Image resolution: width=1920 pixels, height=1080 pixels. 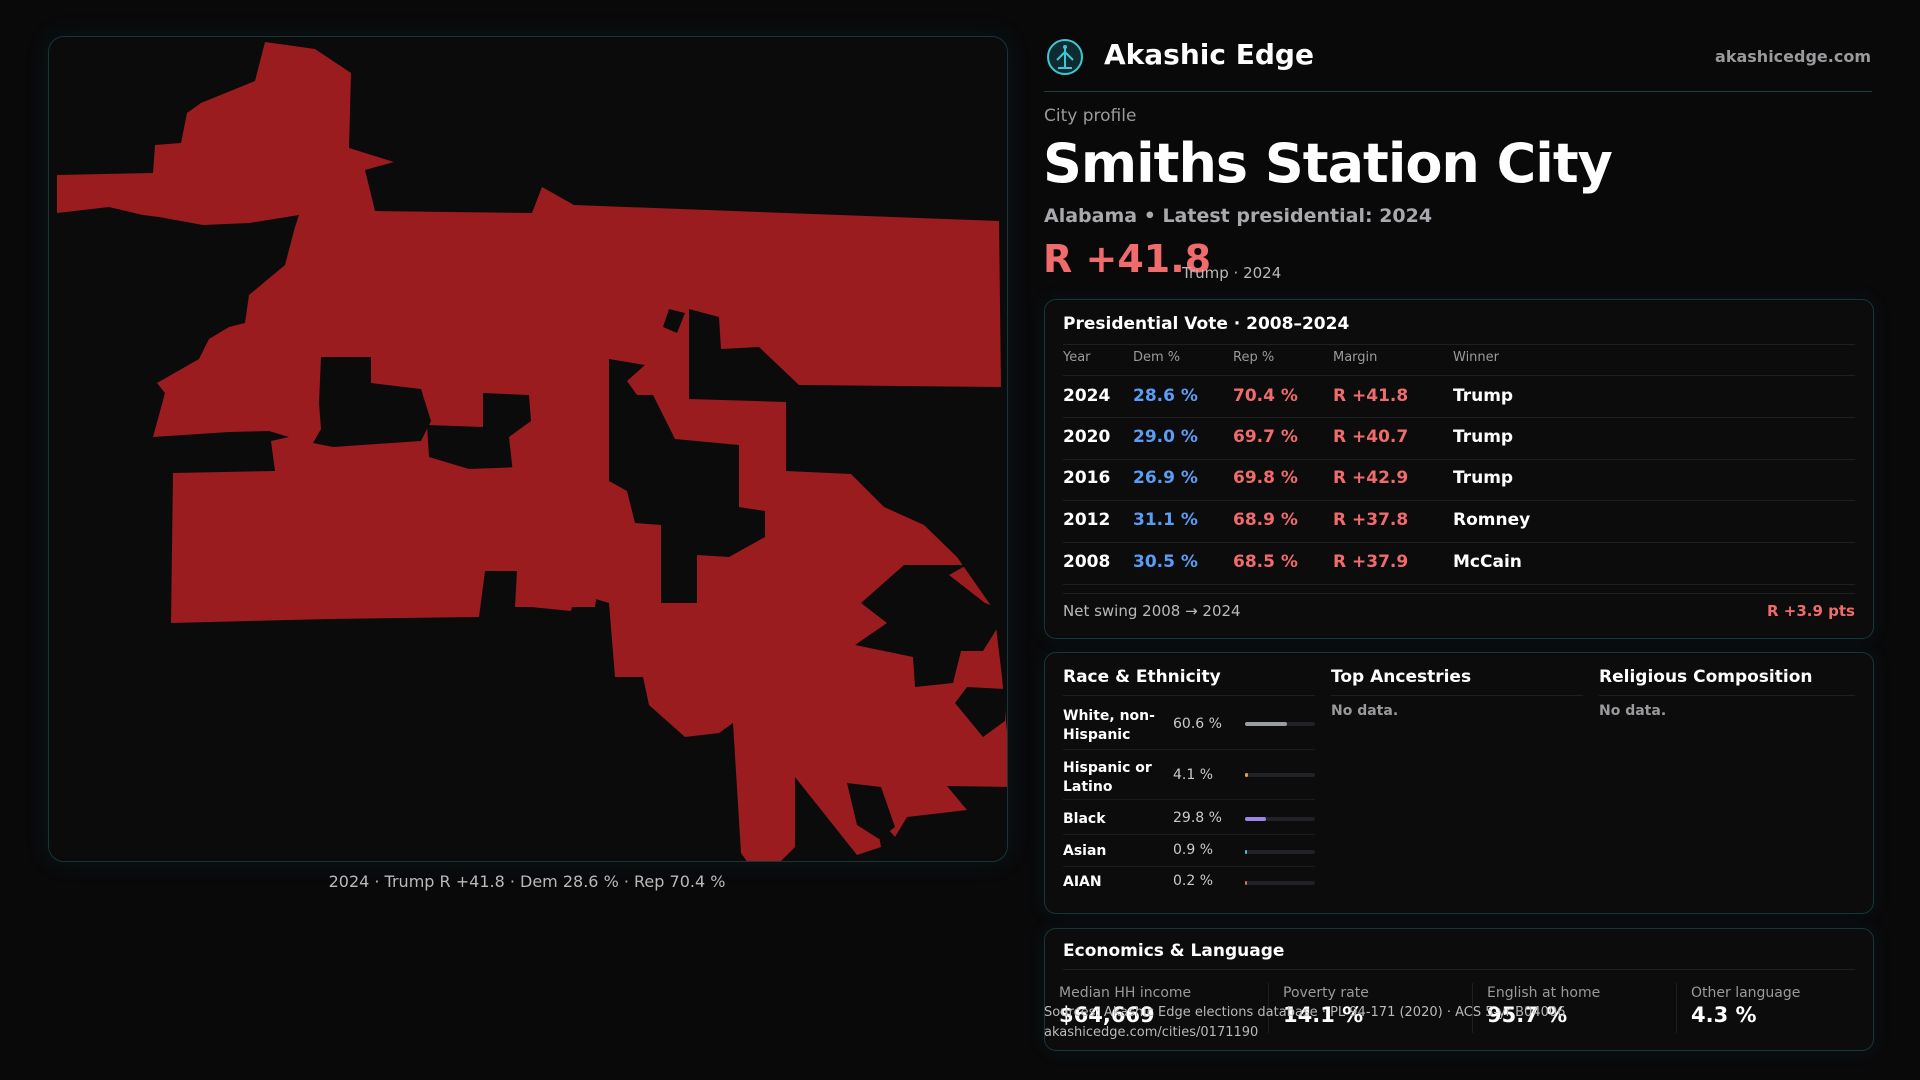 What do you see at coordinates (1476, 357) in the screenshot?
I see `column-header-winner: Winner` at bounding box center [1476, 357].